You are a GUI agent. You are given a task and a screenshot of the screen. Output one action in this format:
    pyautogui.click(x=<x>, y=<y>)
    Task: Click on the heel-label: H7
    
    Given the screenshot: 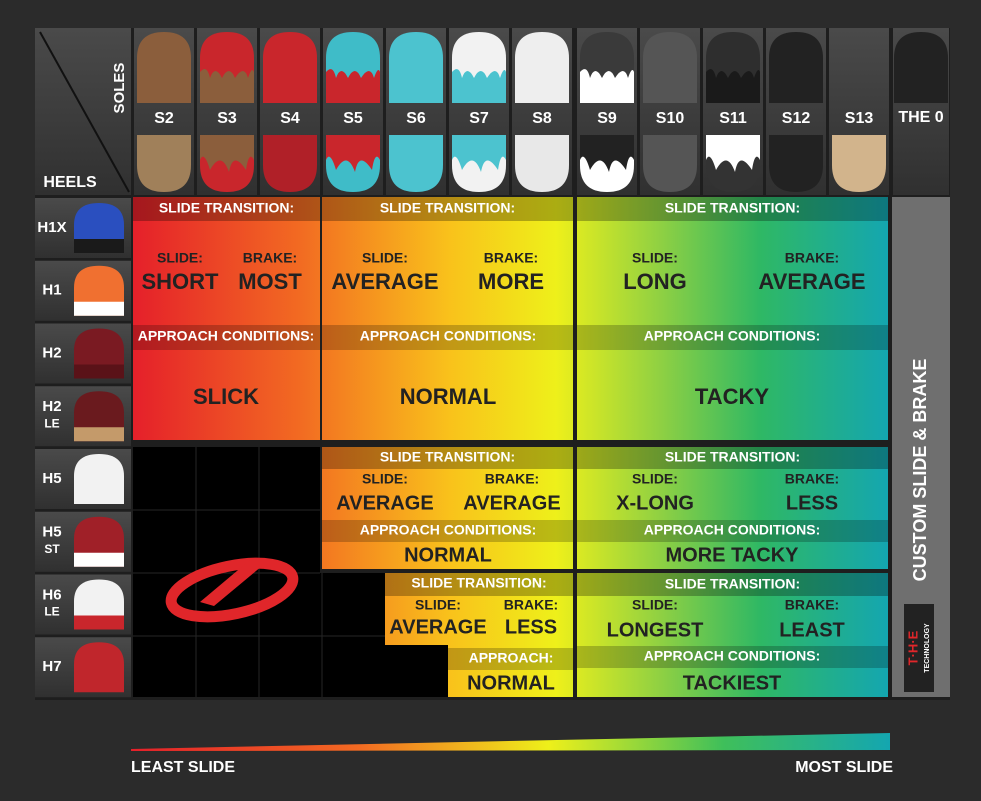 What is the action you would take?
    pyautogui.click(x=51, y=666)
    